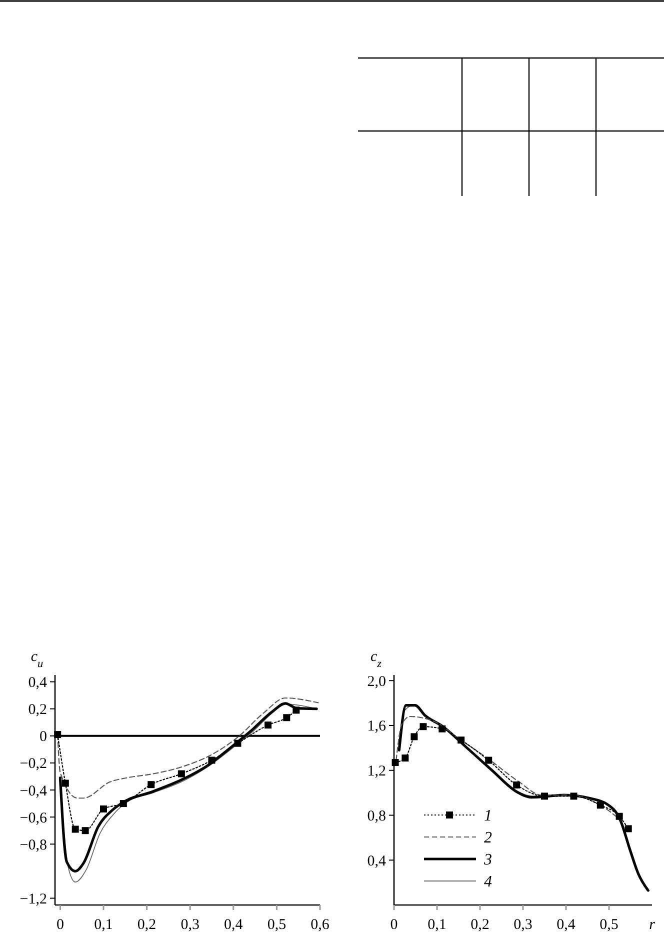 The height and width of the screenshot is (937, 664). I want to click on legend-label: 4, so click(488, 882).